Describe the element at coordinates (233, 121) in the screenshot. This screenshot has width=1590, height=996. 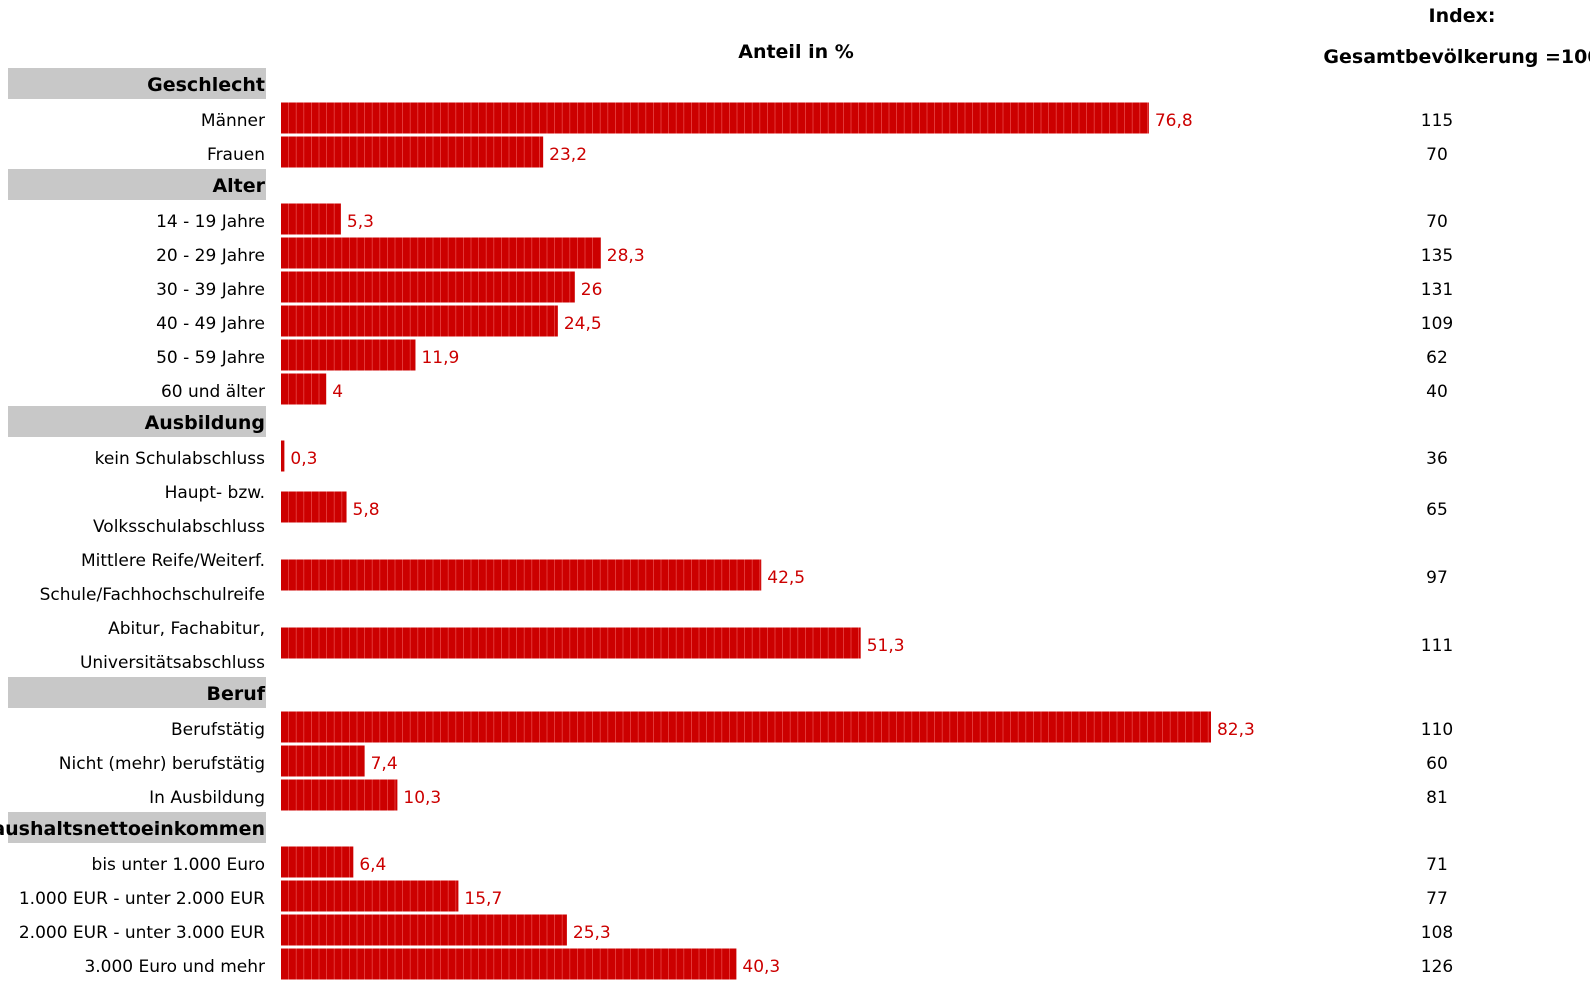
I see `category-label: Männer` at that location.